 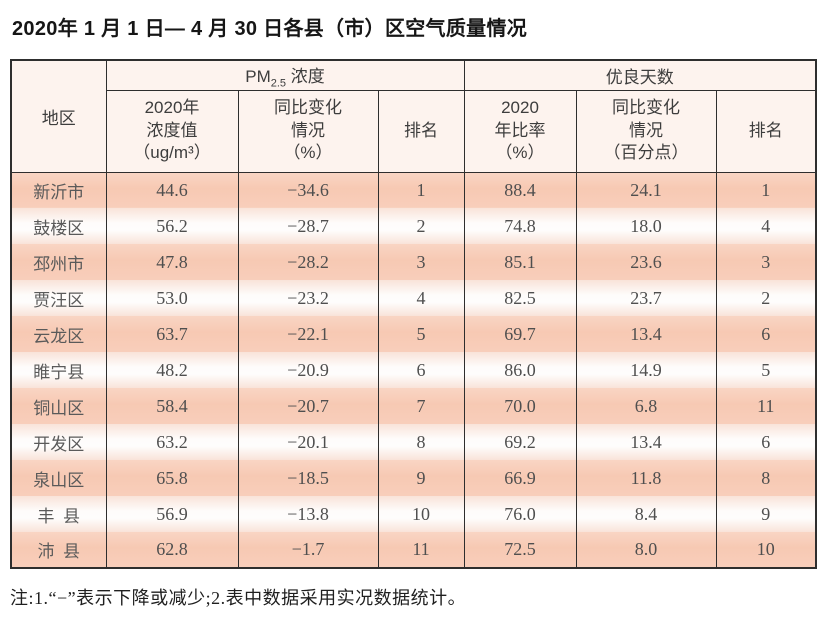 What do you see at coordinates (307, 262) in the screenshot?
I see `pm25-change-cell: −28.2` at bounding box center [307, 262].